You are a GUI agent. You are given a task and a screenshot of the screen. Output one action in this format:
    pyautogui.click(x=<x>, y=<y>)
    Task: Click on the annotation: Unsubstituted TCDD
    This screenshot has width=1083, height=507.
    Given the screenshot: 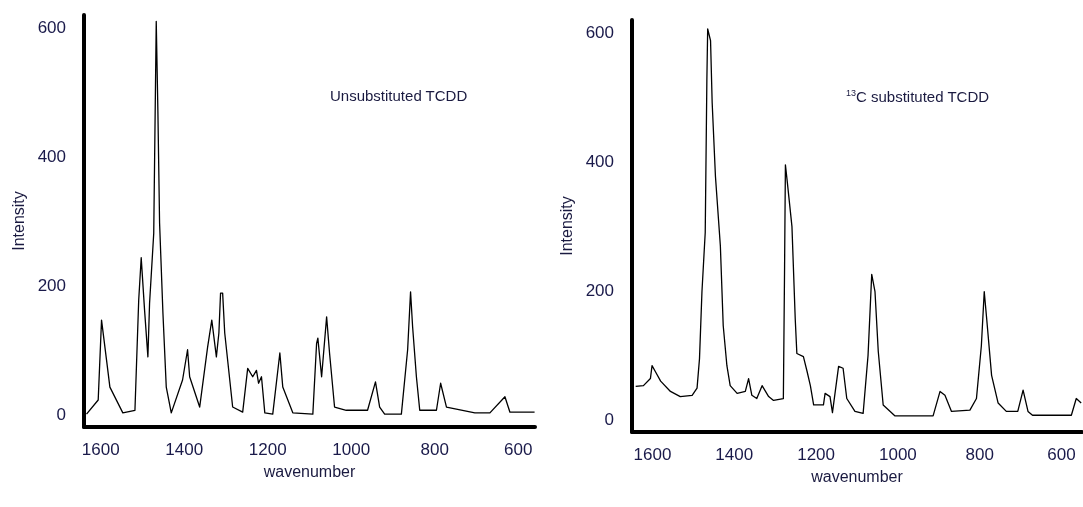 What is the action you would take?
    pyautogui.click(x=399, y=95)
    